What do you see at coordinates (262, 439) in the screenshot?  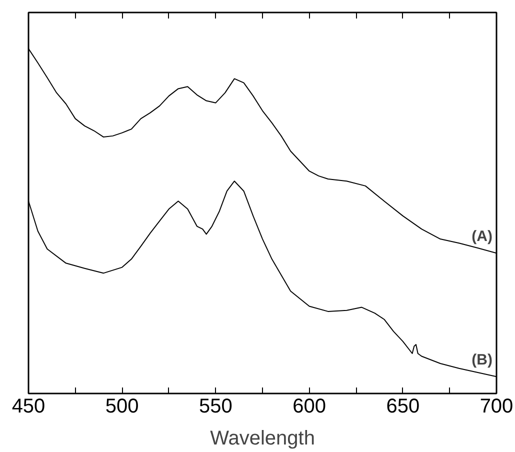 I see `x-axis-title: Wavelength` at bounding box center [262, 439].